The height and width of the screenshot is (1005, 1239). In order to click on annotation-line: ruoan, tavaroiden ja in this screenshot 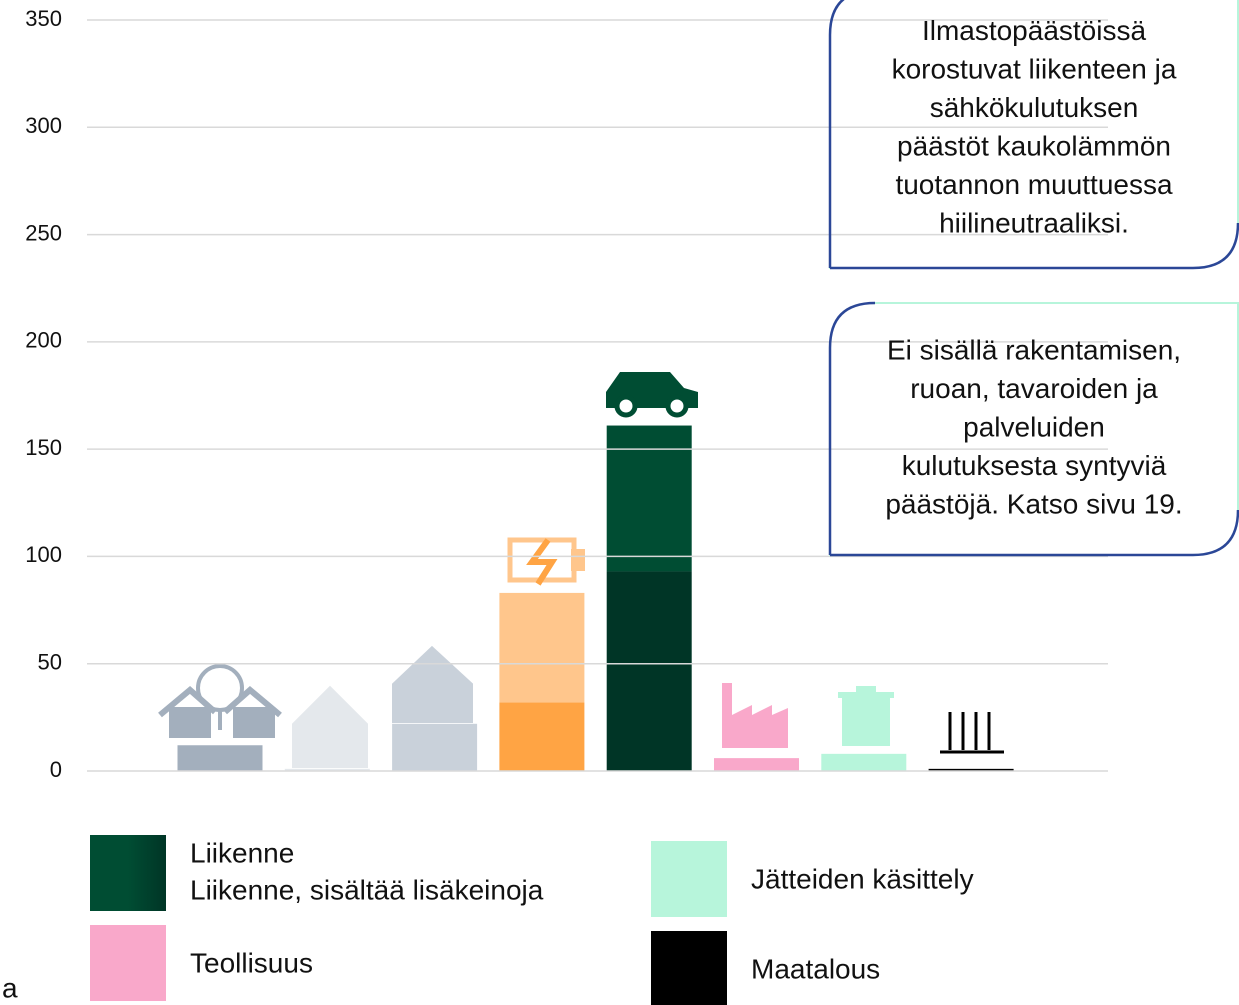, I will do `click(1034, 388)`.